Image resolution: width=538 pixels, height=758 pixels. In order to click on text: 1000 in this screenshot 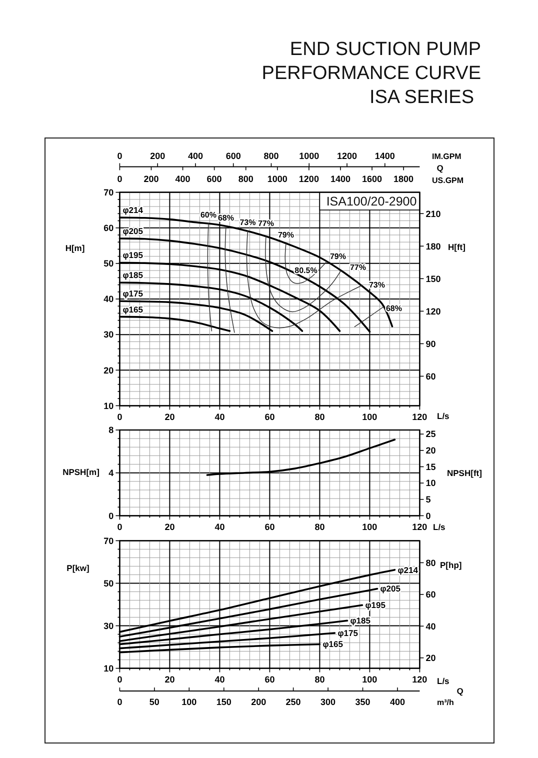, I will do `click(277, 179)`.